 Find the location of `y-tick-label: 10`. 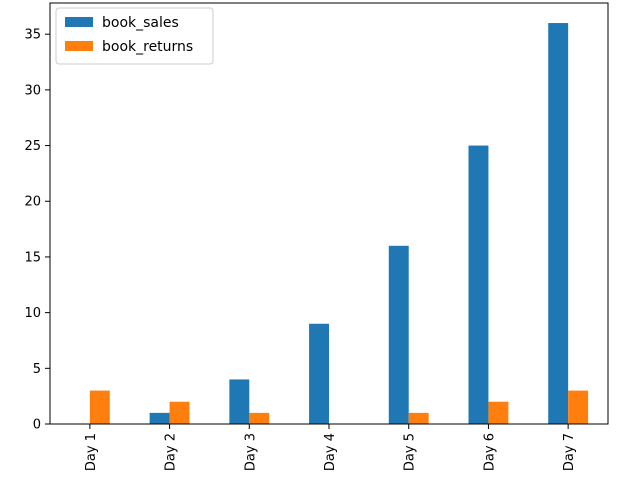

y-tick-label: 10 is located at coordinates (32, 313).